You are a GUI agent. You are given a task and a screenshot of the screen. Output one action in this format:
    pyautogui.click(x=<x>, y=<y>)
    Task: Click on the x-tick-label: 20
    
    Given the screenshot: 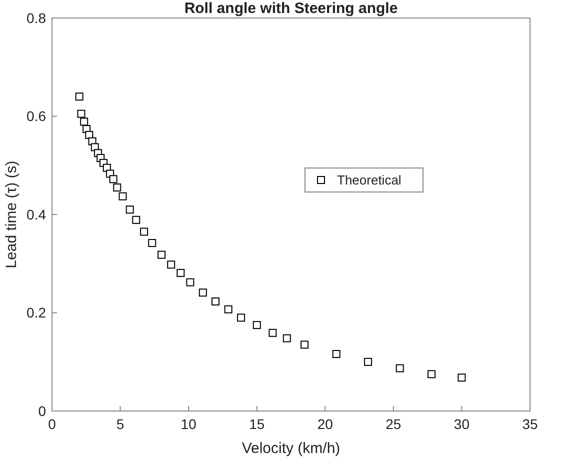 What is the action you would take?
    pyautogui.click(x=325, y=424)
    